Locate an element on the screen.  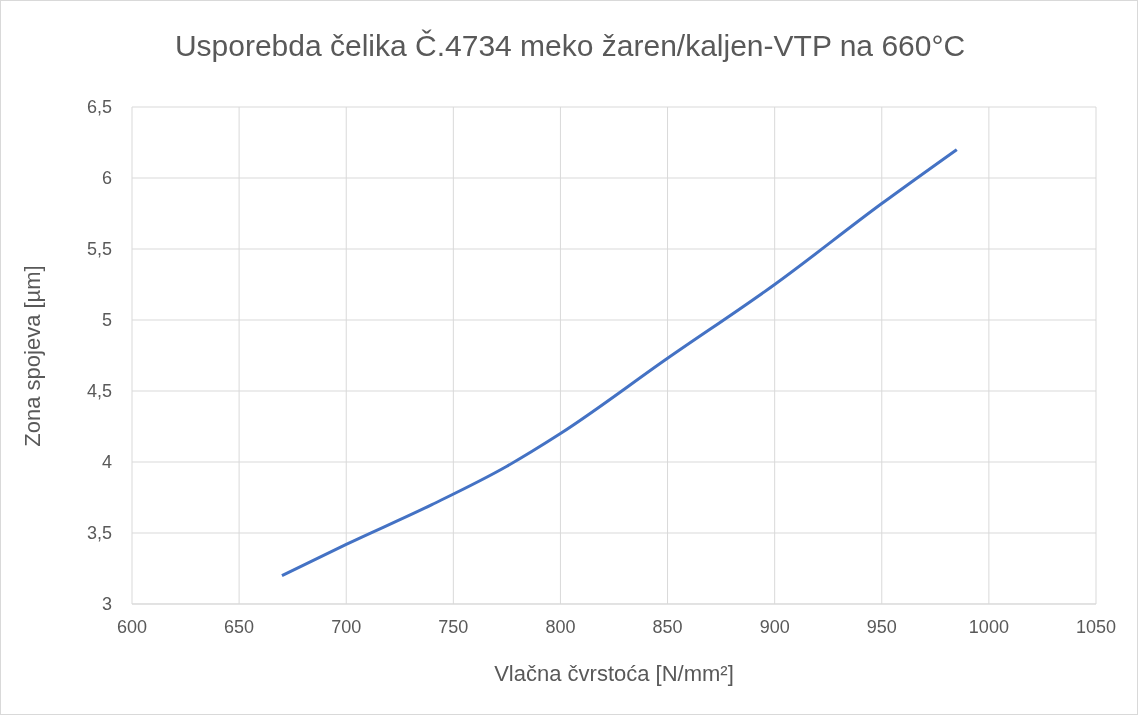
x-tick-label: 900 is located at coordinates (774, 626).